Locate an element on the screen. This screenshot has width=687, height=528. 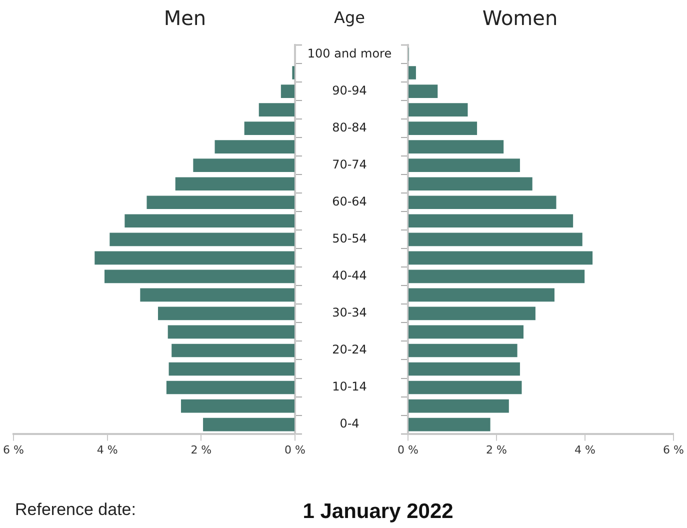
y-tick-label: 50-54 is located at coordinates (349, 239).